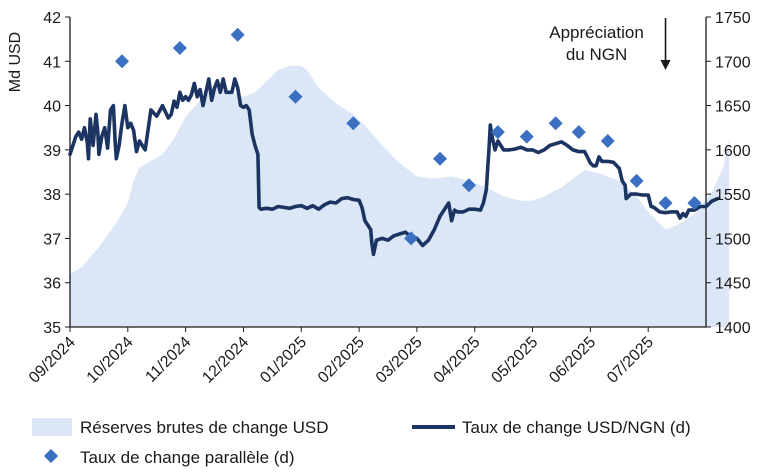 The width and height of the screenshot is (769, 472). I want to click on y-right-tick-label: 1650, so click(733, 107).